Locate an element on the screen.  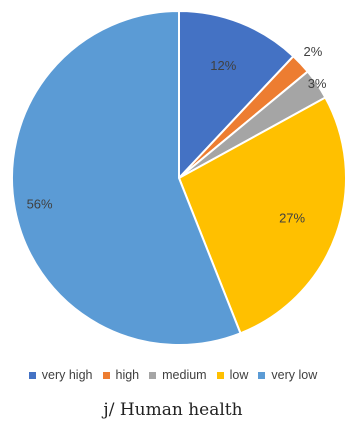
legend-item-high: high is located at coordinates (121, 375).